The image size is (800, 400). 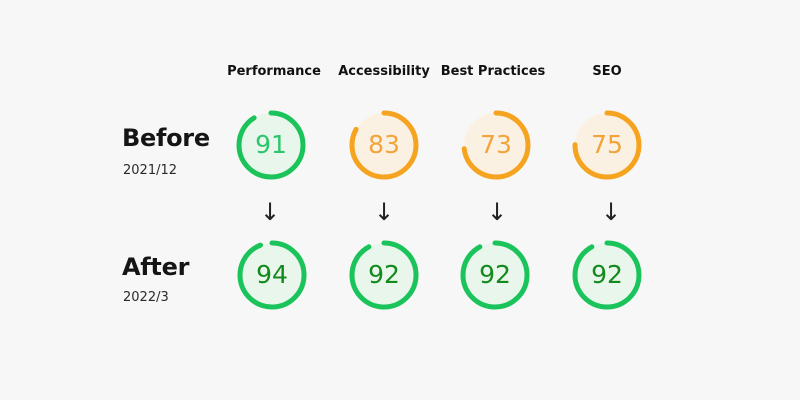 I want to click on after-performance-score: 94, so click(x=272, y=274).